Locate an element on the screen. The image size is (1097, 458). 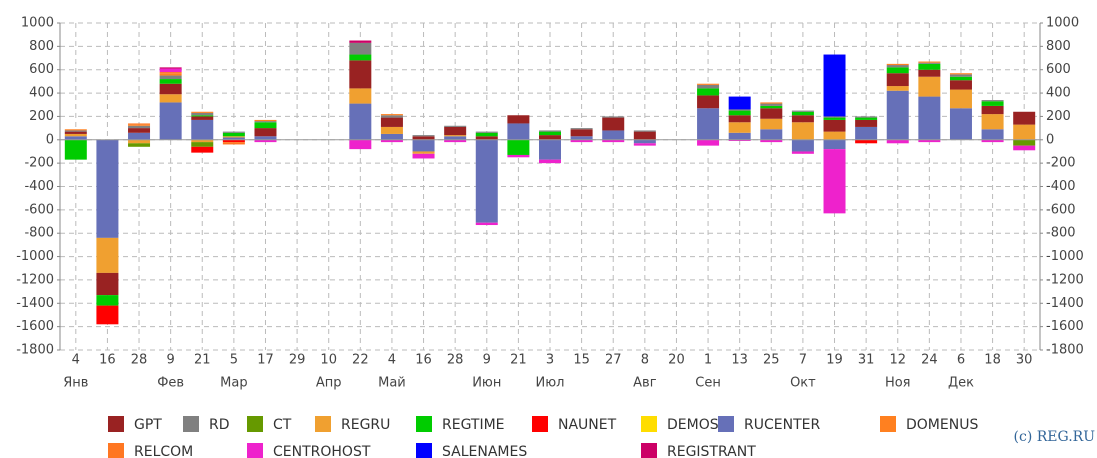
y2-tick-label: 0 is located at coordinates (1050, 139).